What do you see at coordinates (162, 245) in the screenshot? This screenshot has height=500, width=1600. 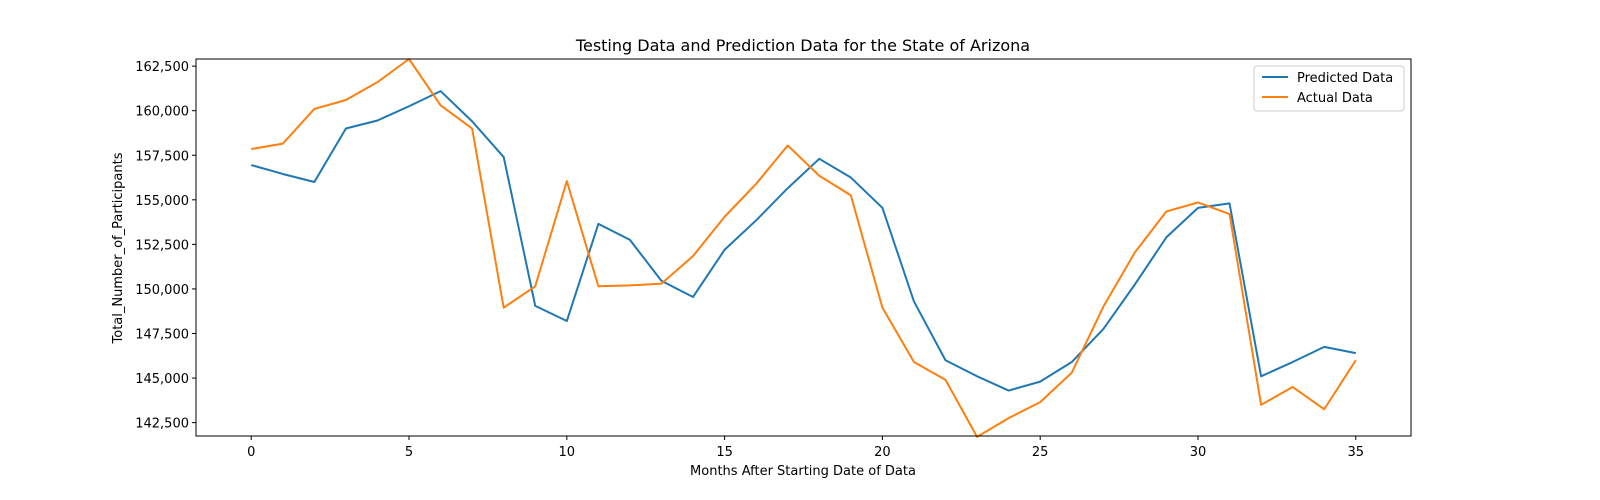 I see `y-tick-label: 152,500` at bounding box center [162, 245].